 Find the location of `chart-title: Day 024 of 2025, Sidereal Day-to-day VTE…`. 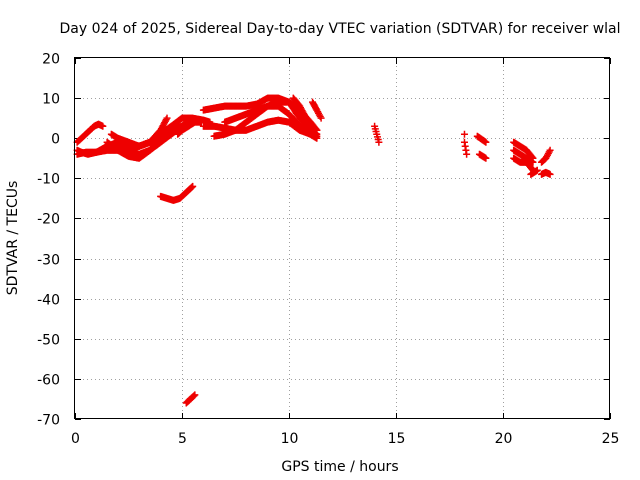

chart-title: Day 024 of 2025, Sidereal Day-to-day VTE… is located at coordinates (339, 29).